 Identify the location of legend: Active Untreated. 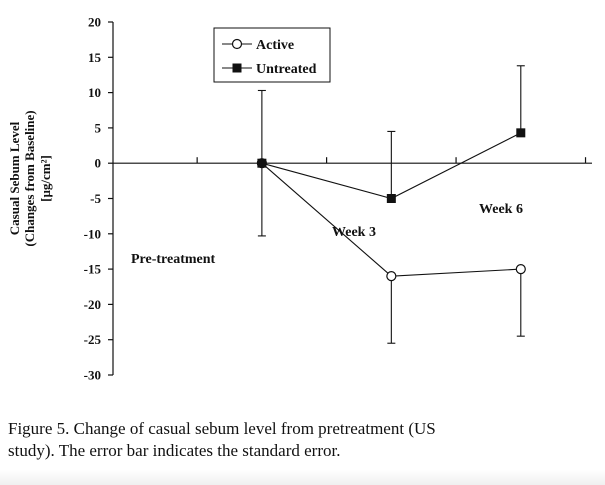
(272, 55).